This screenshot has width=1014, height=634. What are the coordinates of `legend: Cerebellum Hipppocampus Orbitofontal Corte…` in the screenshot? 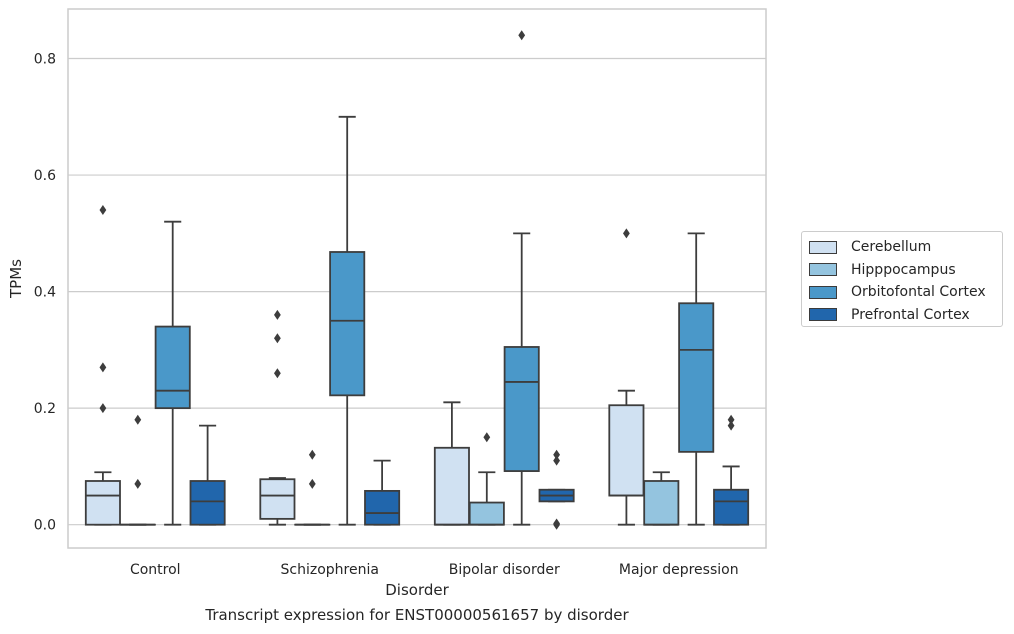 It's located at (902, 279).